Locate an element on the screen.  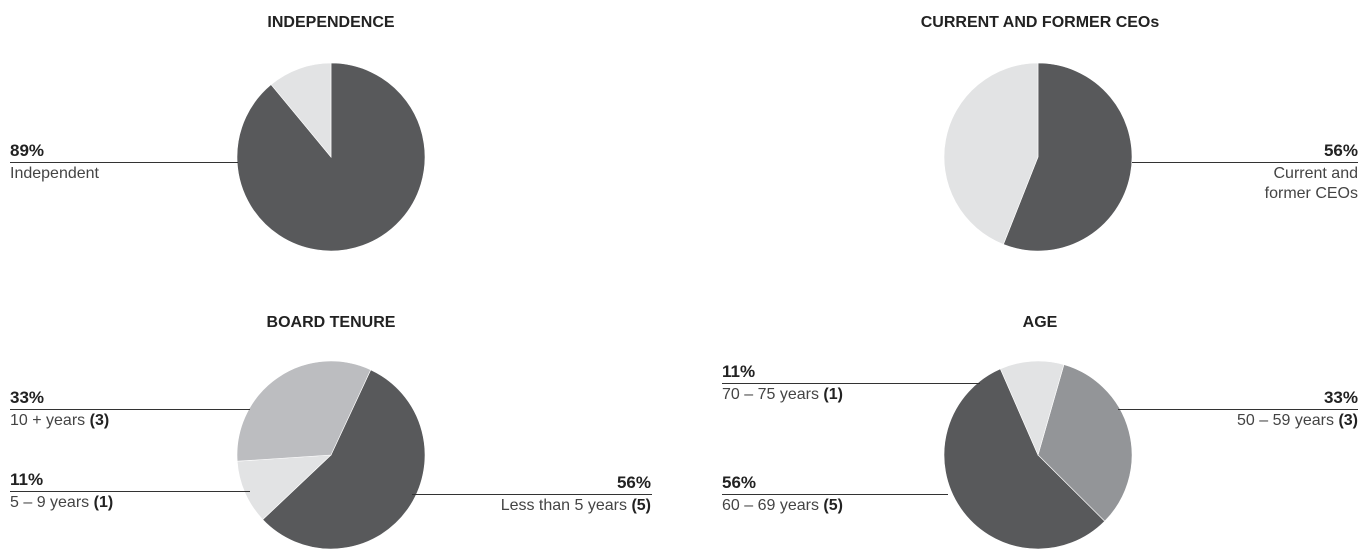
age-60to69-count: (5) is located at coordinates (833, 505).